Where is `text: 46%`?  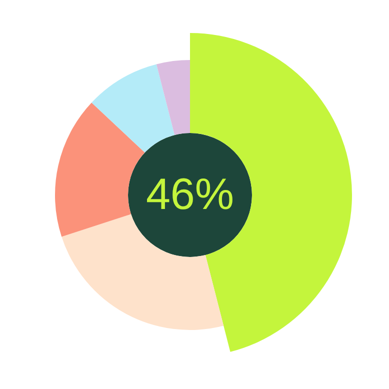
text: 46% is located at coordinates (190, 195).